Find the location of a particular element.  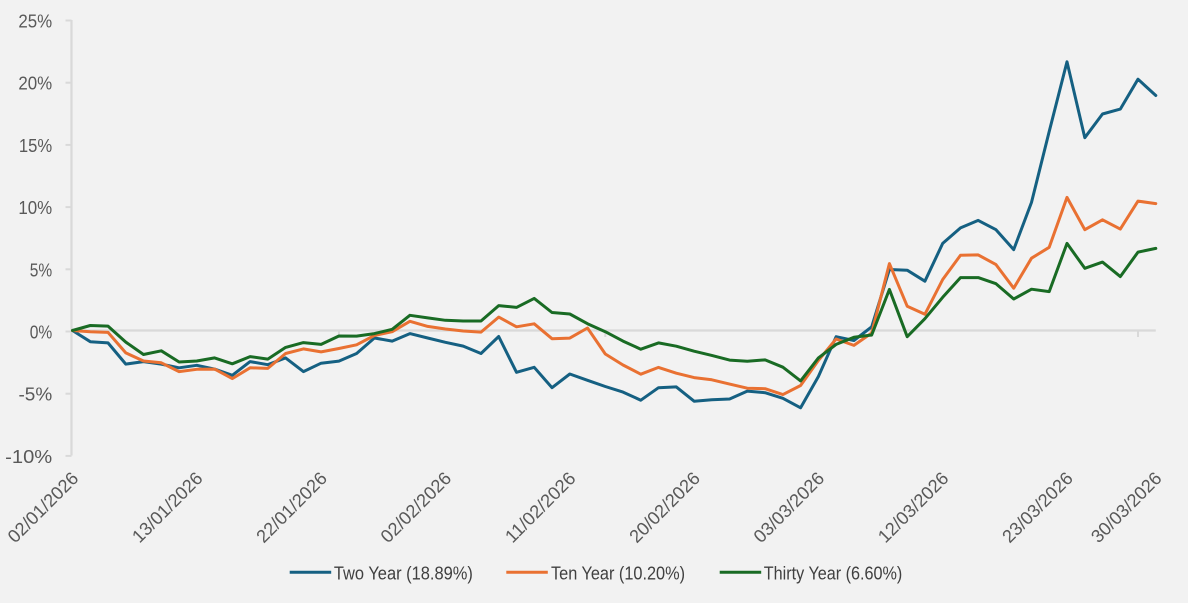

svg-text: Ten Year (10.20%) is located at coordinates (618, 573).